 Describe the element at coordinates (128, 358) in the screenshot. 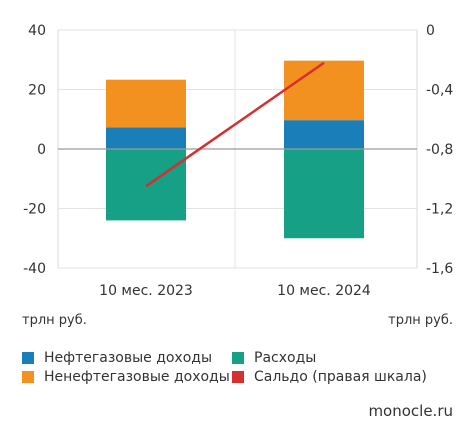

I see `legend-label-oil-gas: Нефтегазовые доходы` at that location.